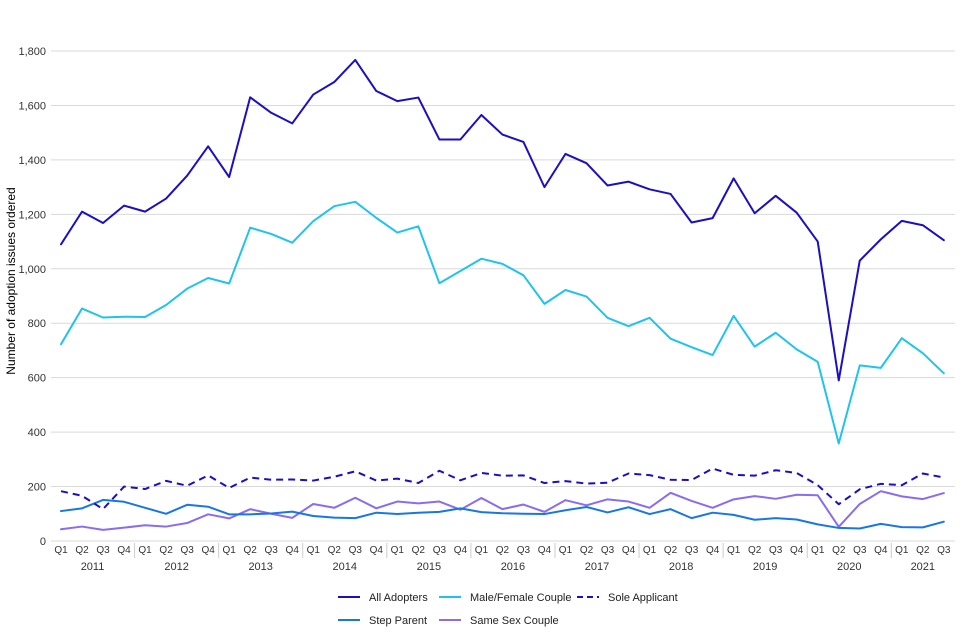 The image size is (960, 640). I want to click on year-label-2021: 2021, so click(923, 567).